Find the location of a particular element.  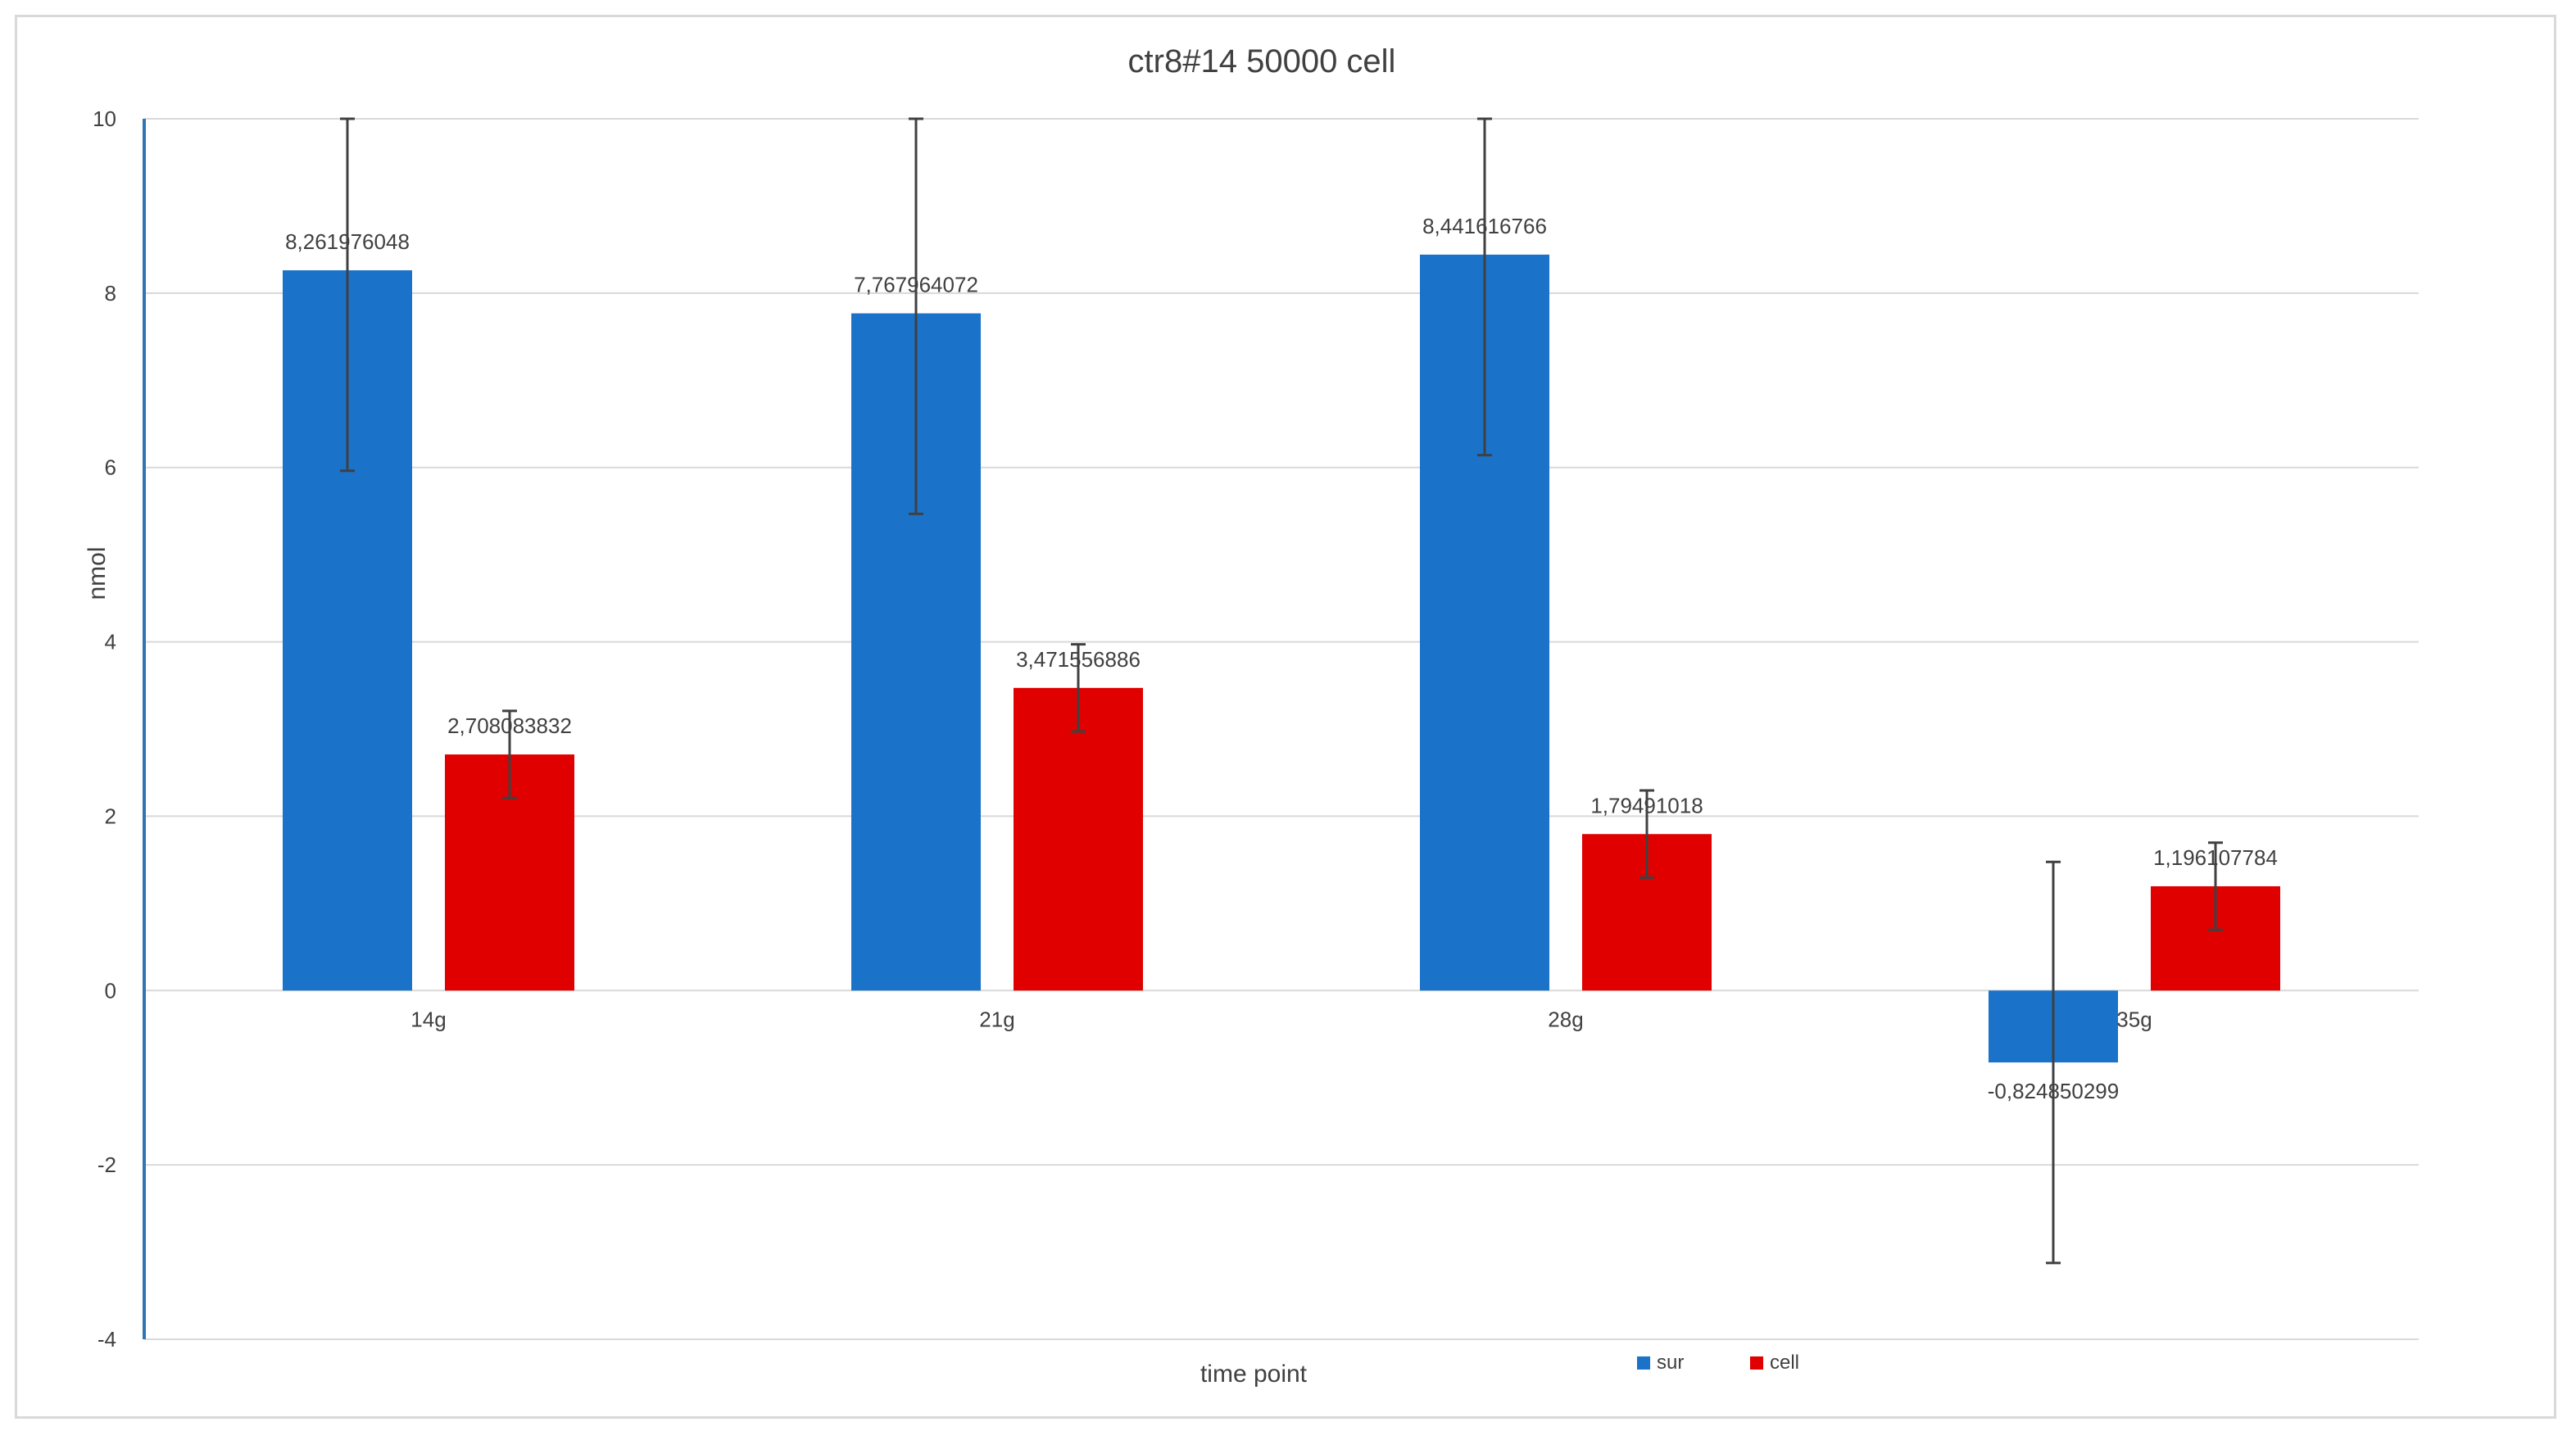

data-label-cell-14g: 2,708083832 is located at coordinates (510, 725).